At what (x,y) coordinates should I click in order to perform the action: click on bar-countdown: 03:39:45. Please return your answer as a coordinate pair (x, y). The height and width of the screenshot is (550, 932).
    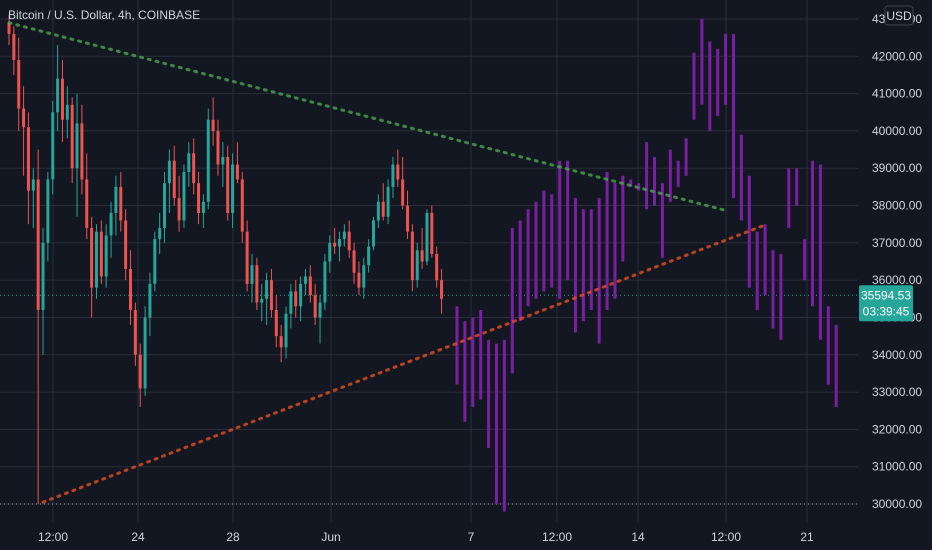
    Looking at the image, I should click on (886, 311).